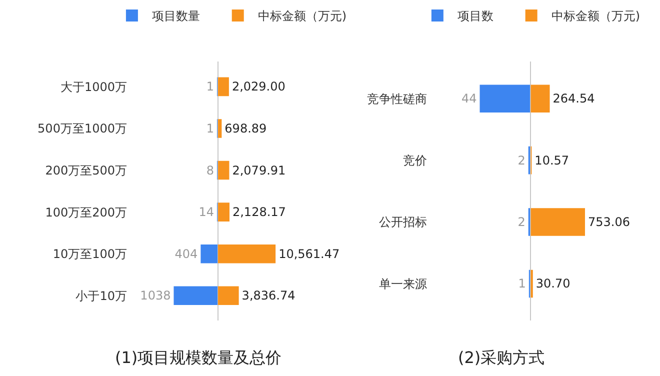 This screenshot has width=660, height=376. I want to click on y-tick-label: 100万至200万, so click(86, 212).